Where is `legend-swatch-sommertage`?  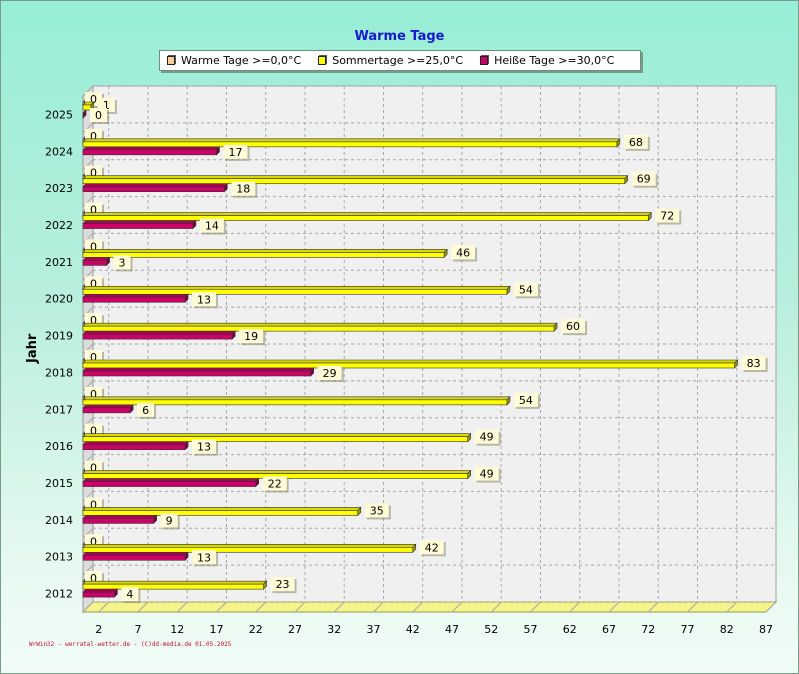
legend-swatch-sommertage is located at coordinates (322, 60).